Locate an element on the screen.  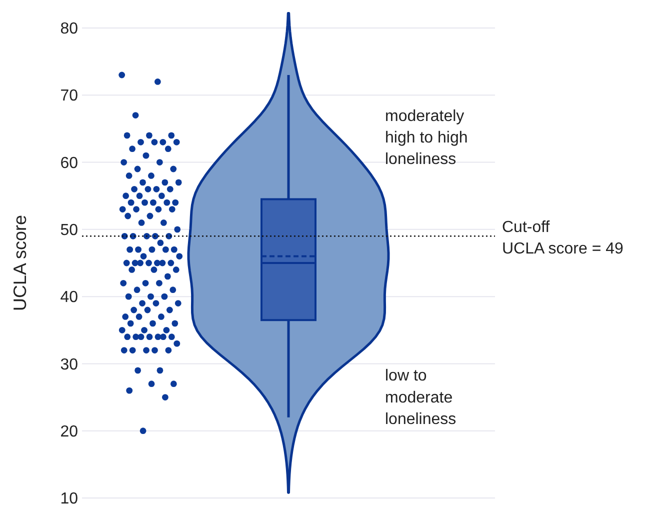
y-tick-label: 80 is located at coordinates (69, 29).